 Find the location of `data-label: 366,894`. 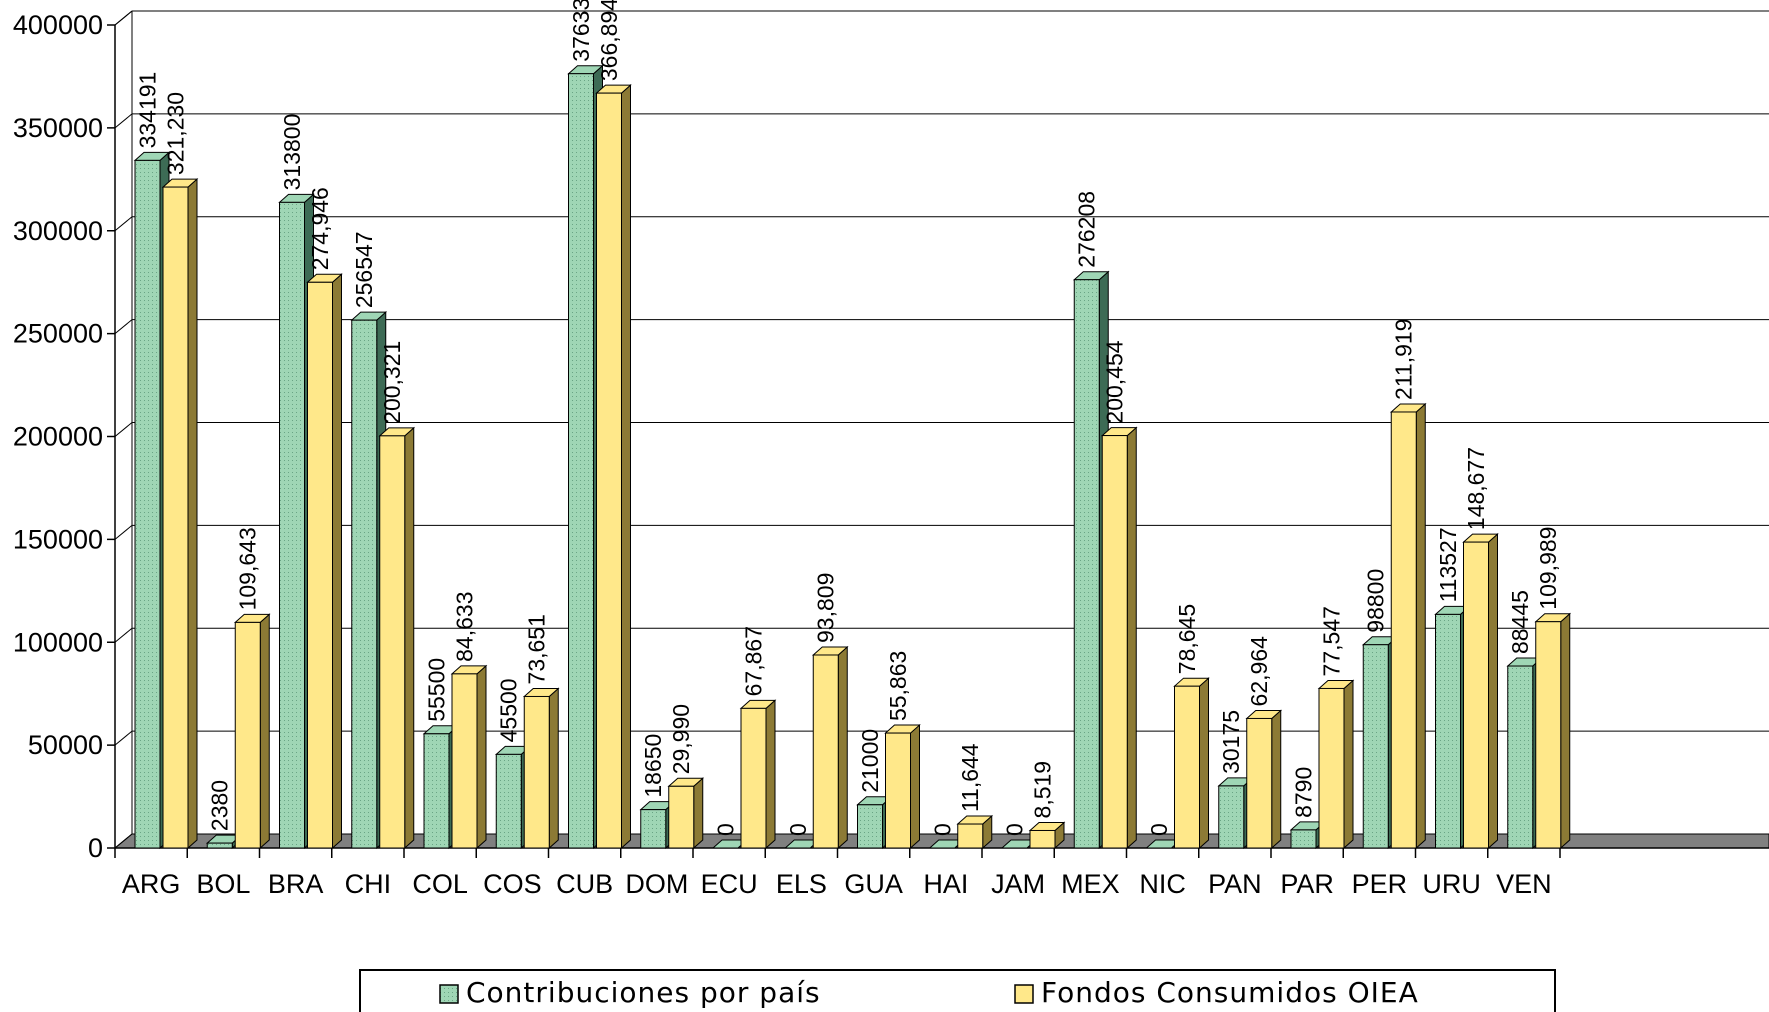

data-label: 366,894 is located at coordinates (609, 40).